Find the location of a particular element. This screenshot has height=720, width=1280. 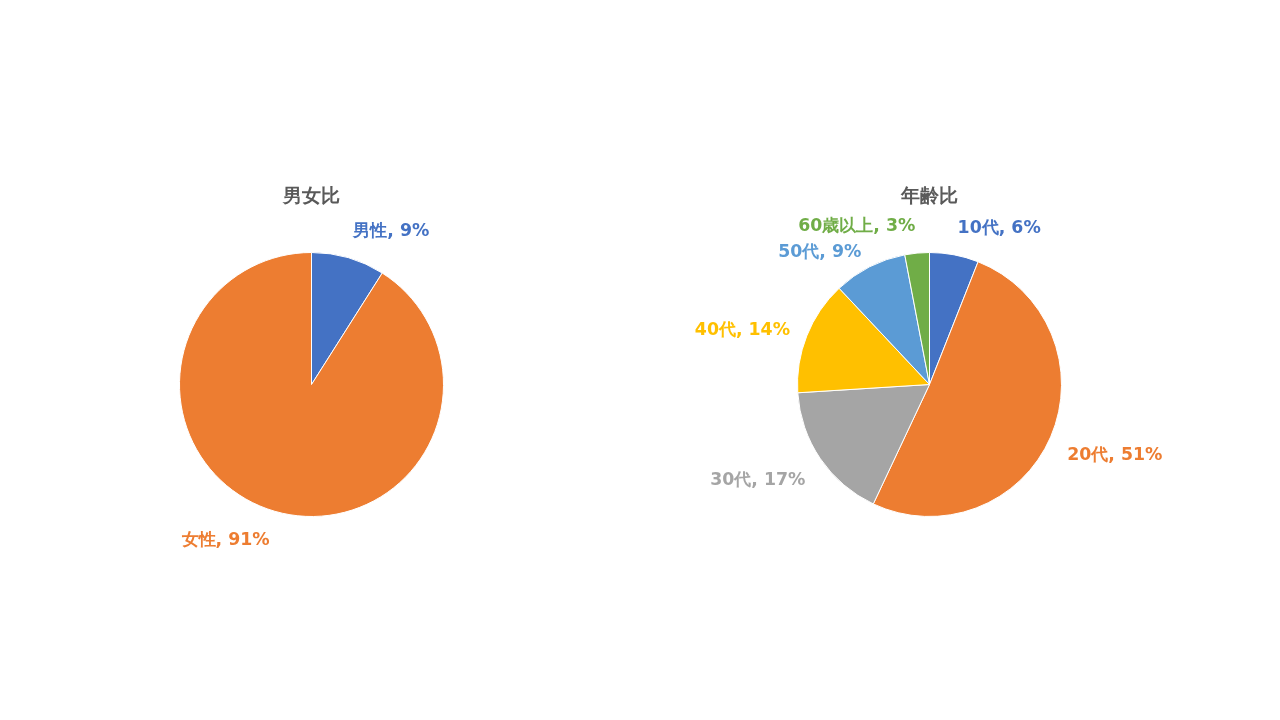

slice-label: 女性, 91% is located at coordinates (225, 538).